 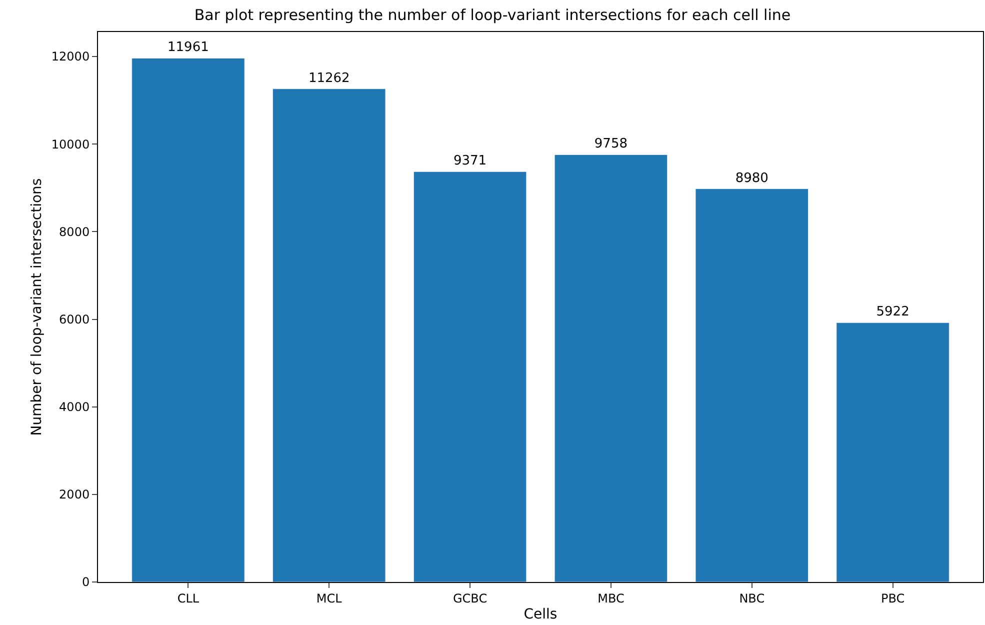 I want to click on data-label: 11961, so click(x=188, y=48).